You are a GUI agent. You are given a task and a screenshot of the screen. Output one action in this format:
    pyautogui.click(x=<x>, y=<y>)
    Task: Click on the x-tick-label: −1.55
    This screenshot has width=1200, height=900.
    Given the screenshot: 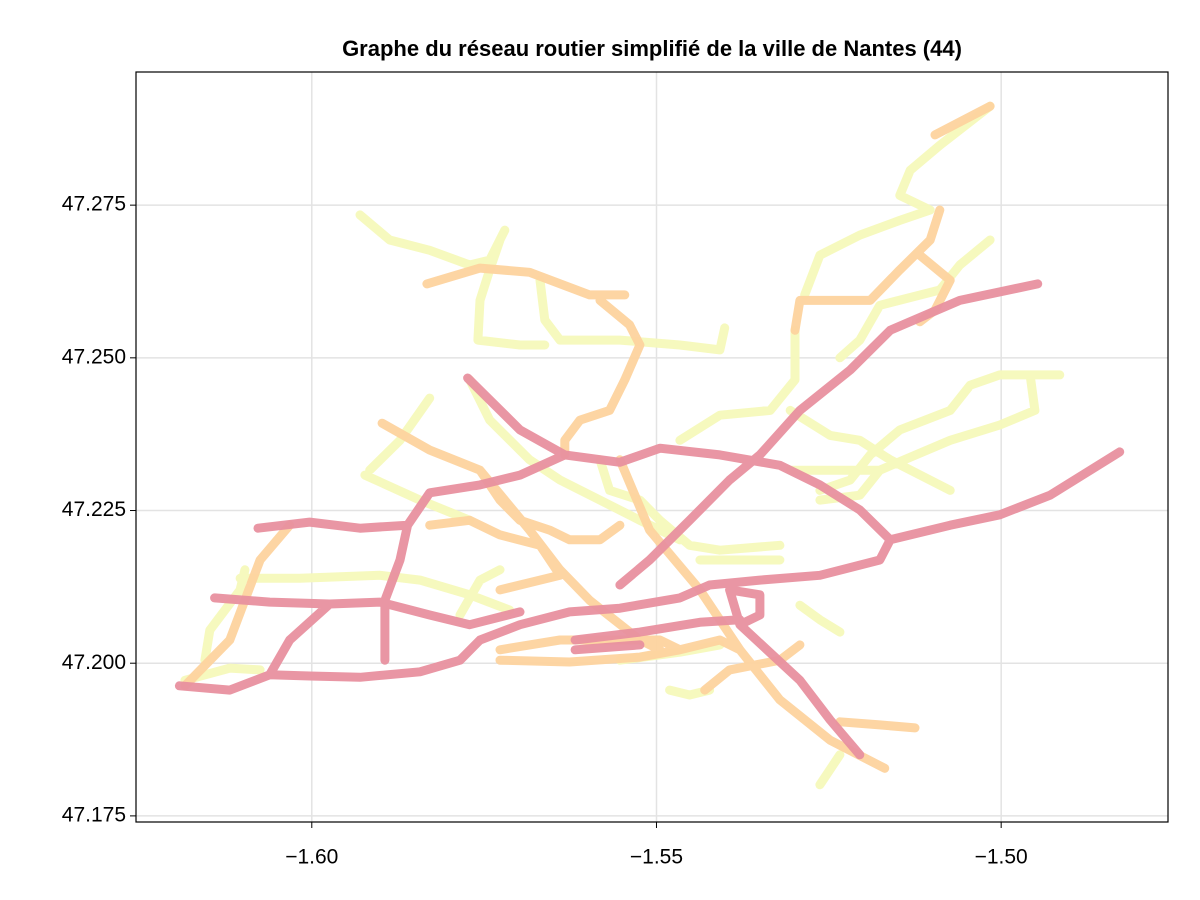 What is the action you would take?
    pyautogui.click(x=656, y=857)
    